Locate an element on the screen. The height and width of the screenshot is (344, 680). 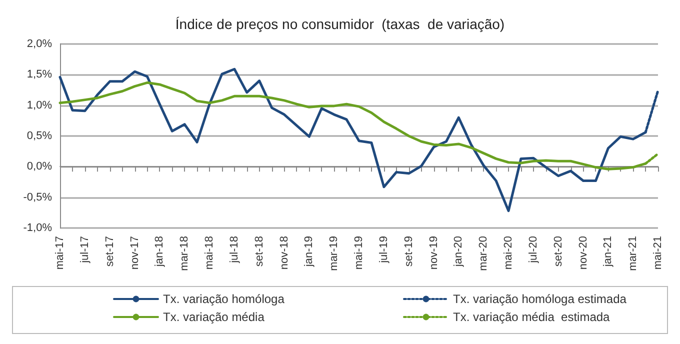
x-tick-label: jan-18 is located at coordinates (160, 252).